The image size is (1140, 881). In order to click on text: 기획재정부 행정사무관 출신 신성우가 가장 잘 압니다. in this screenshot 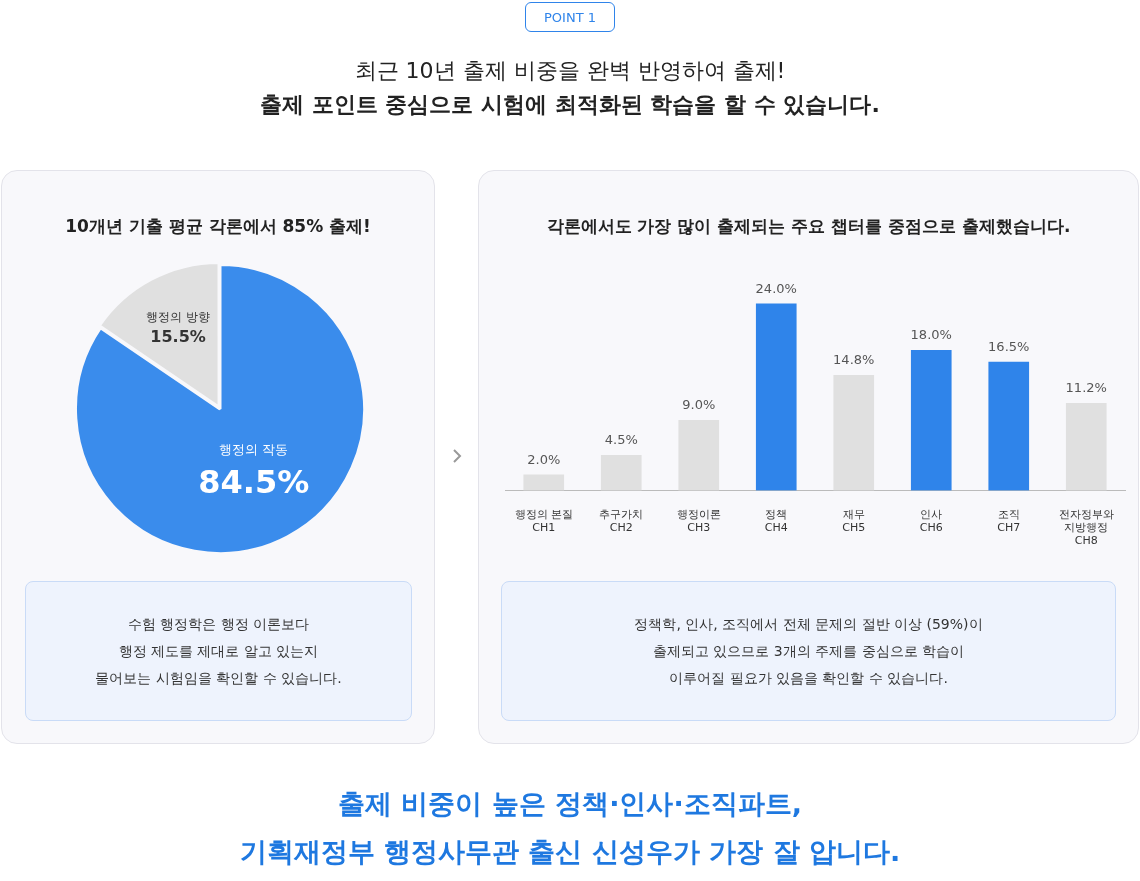, I will do `click(570, 852)`.